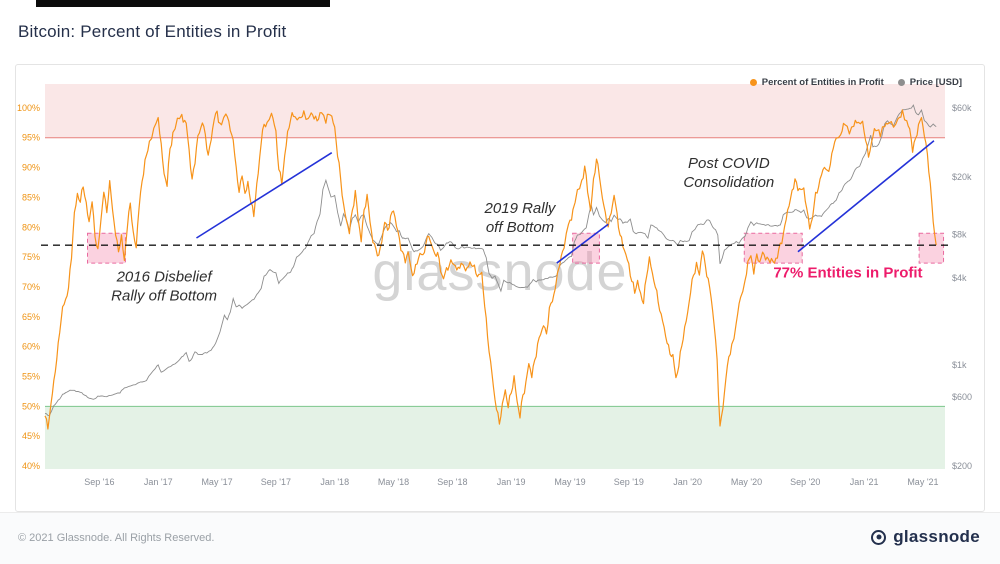 This screenshot has width=1000, height=564. I want to click on x-tick: May '19, so click(569, 482).